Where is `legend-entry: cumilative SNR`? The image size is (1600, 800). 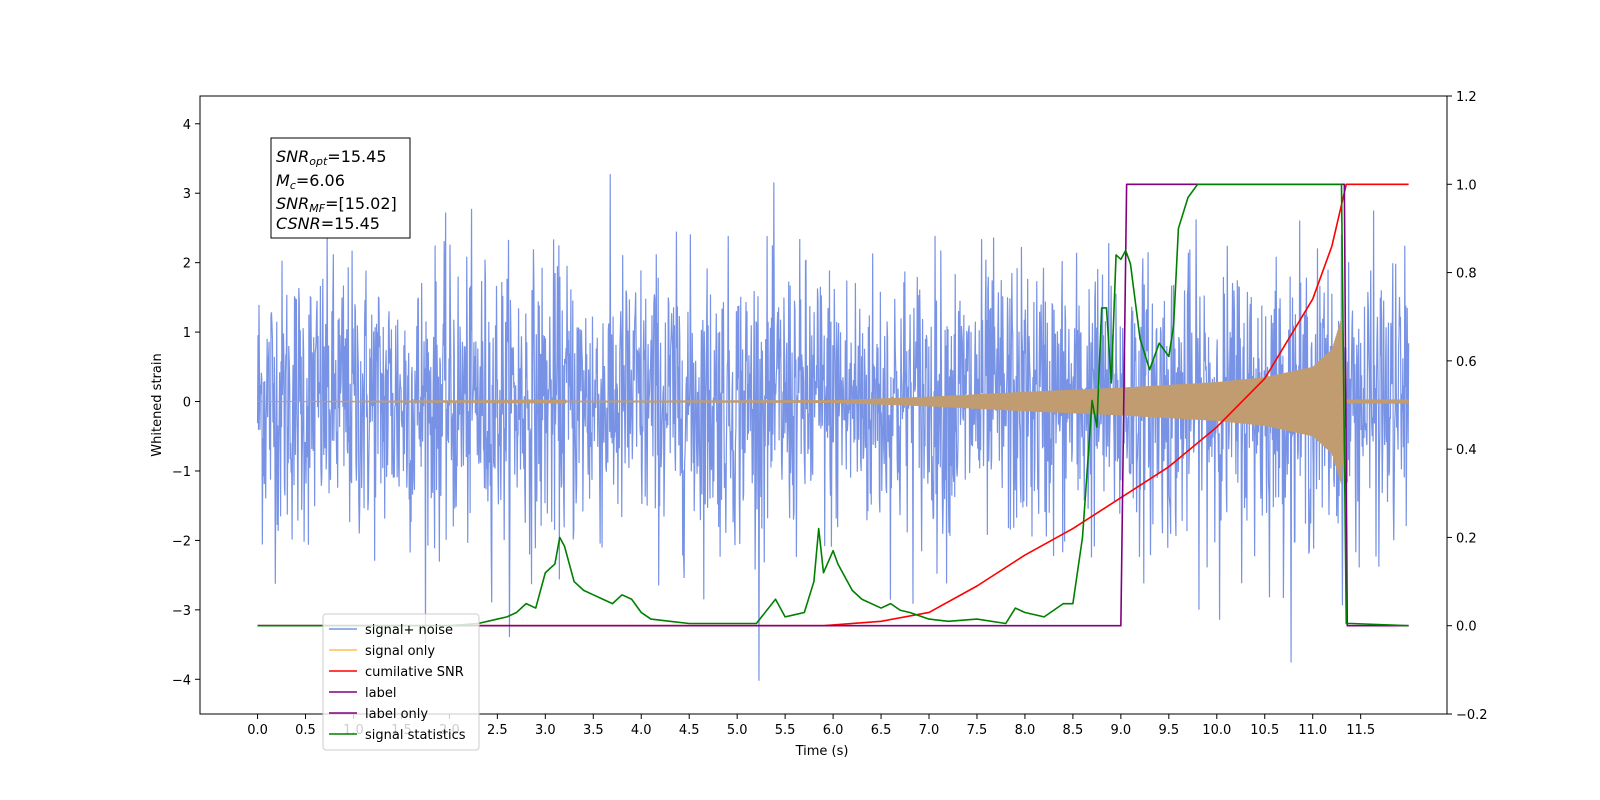
legend-entry: cumilative SNR is located at coordinates (414, 672).